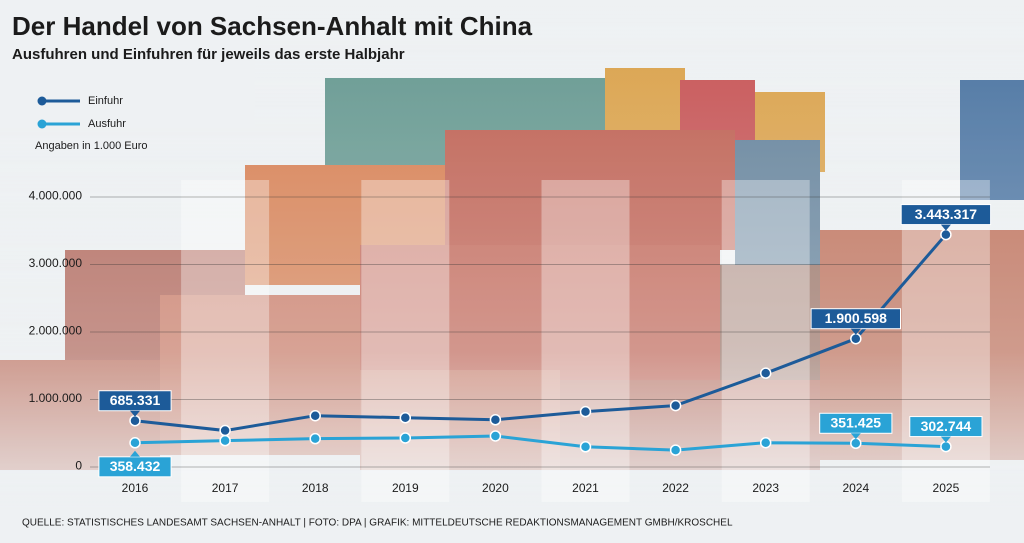 The height and width of the screenshot is (543, 1024). I want to click on value-label: 358.432, so click(135, 466).